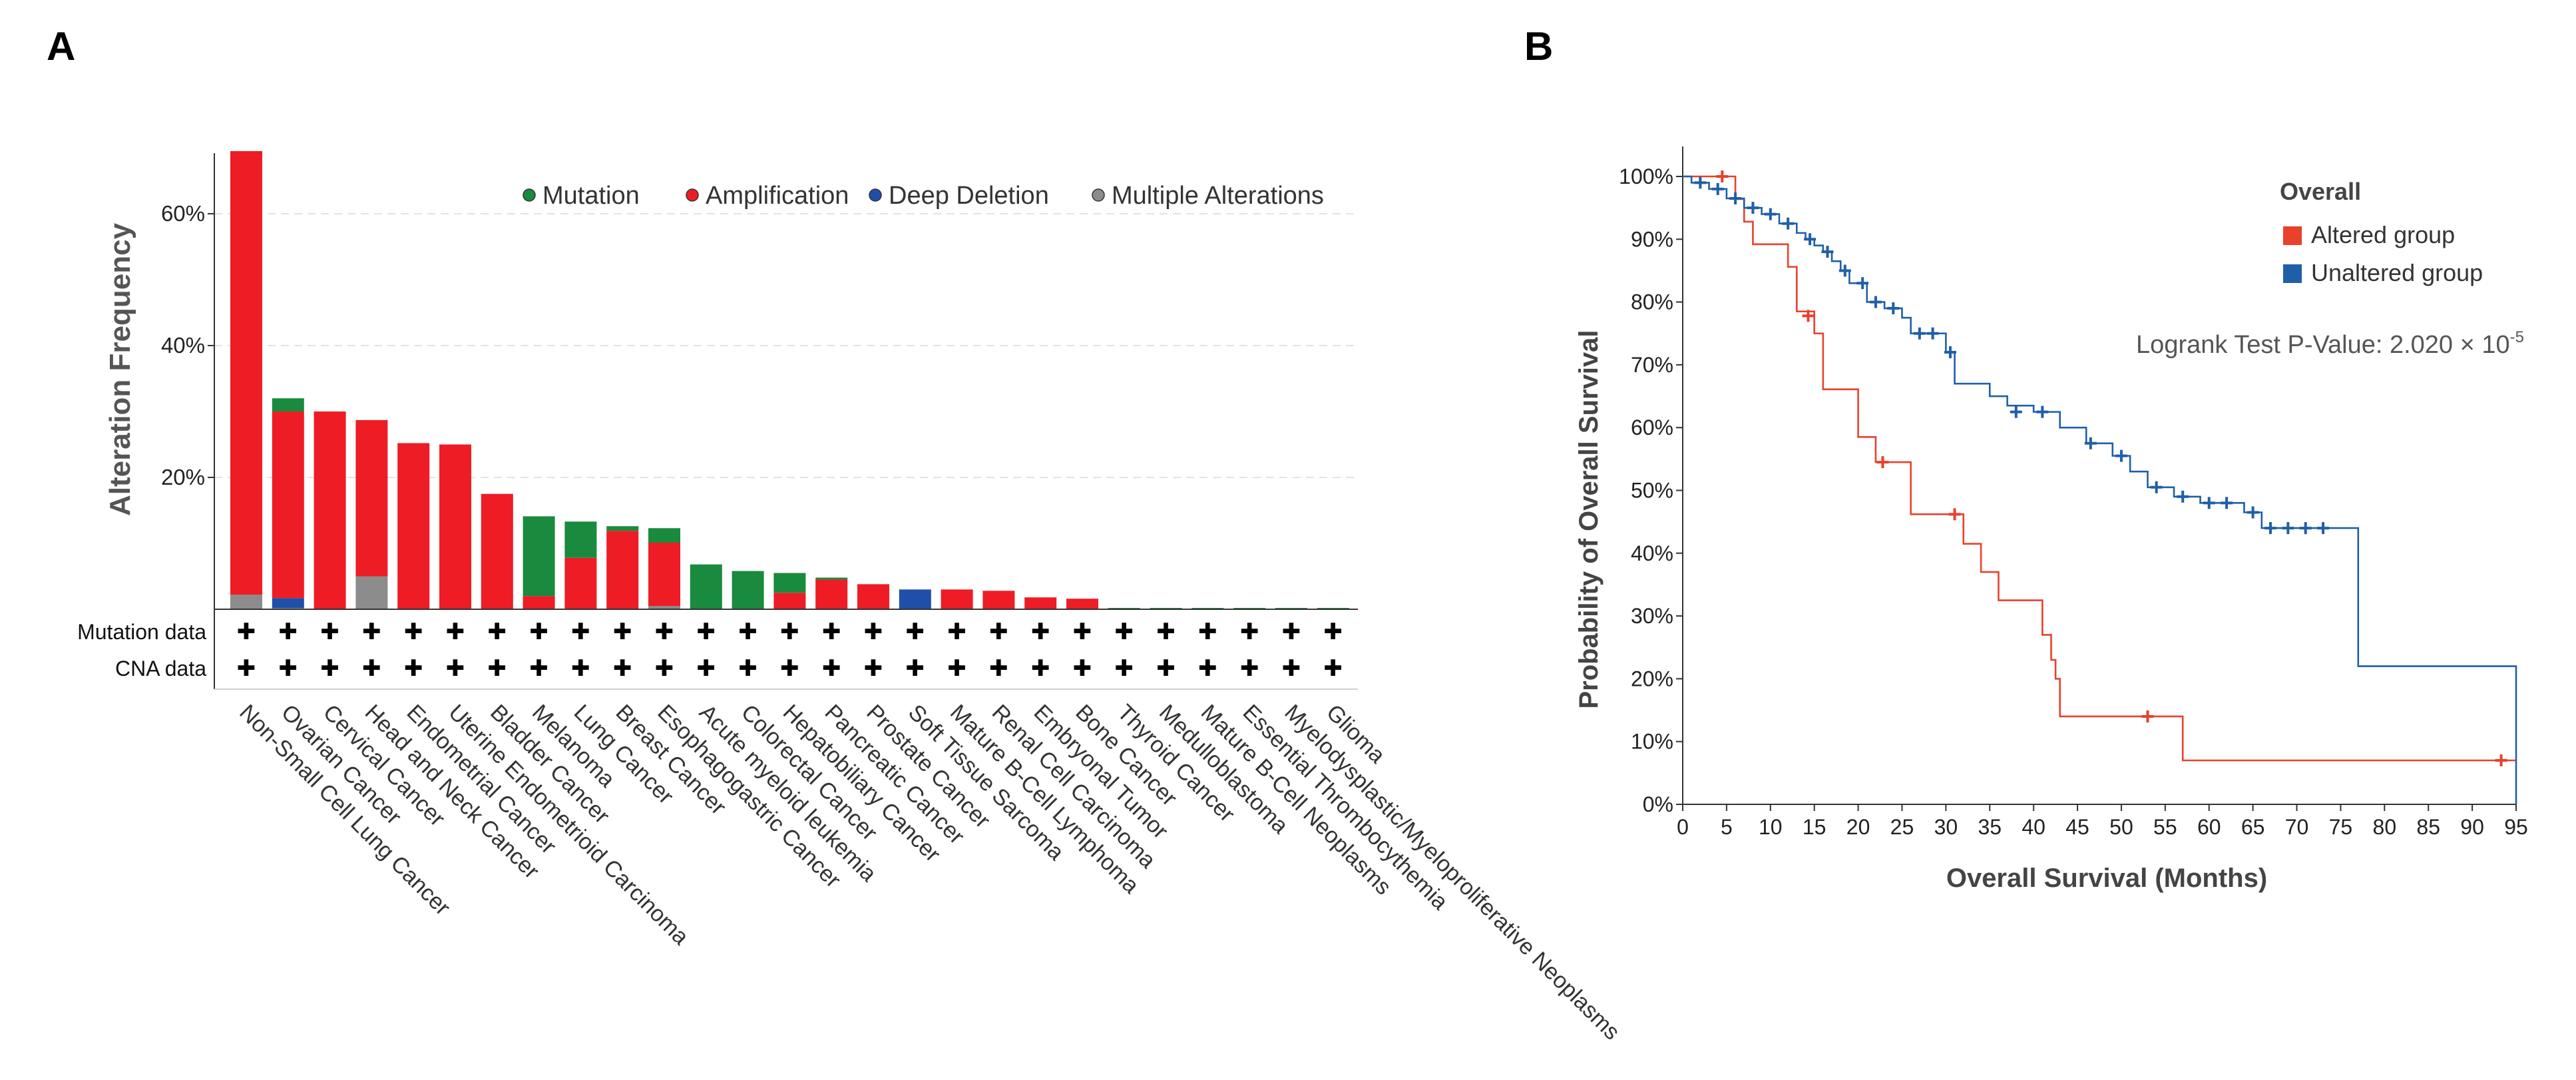 The width and height of the screenshot is (2576, 1080). Describe the element at coordinates (2292, 235) in the screenshot. I see `legend-swatch-altered` at that location.